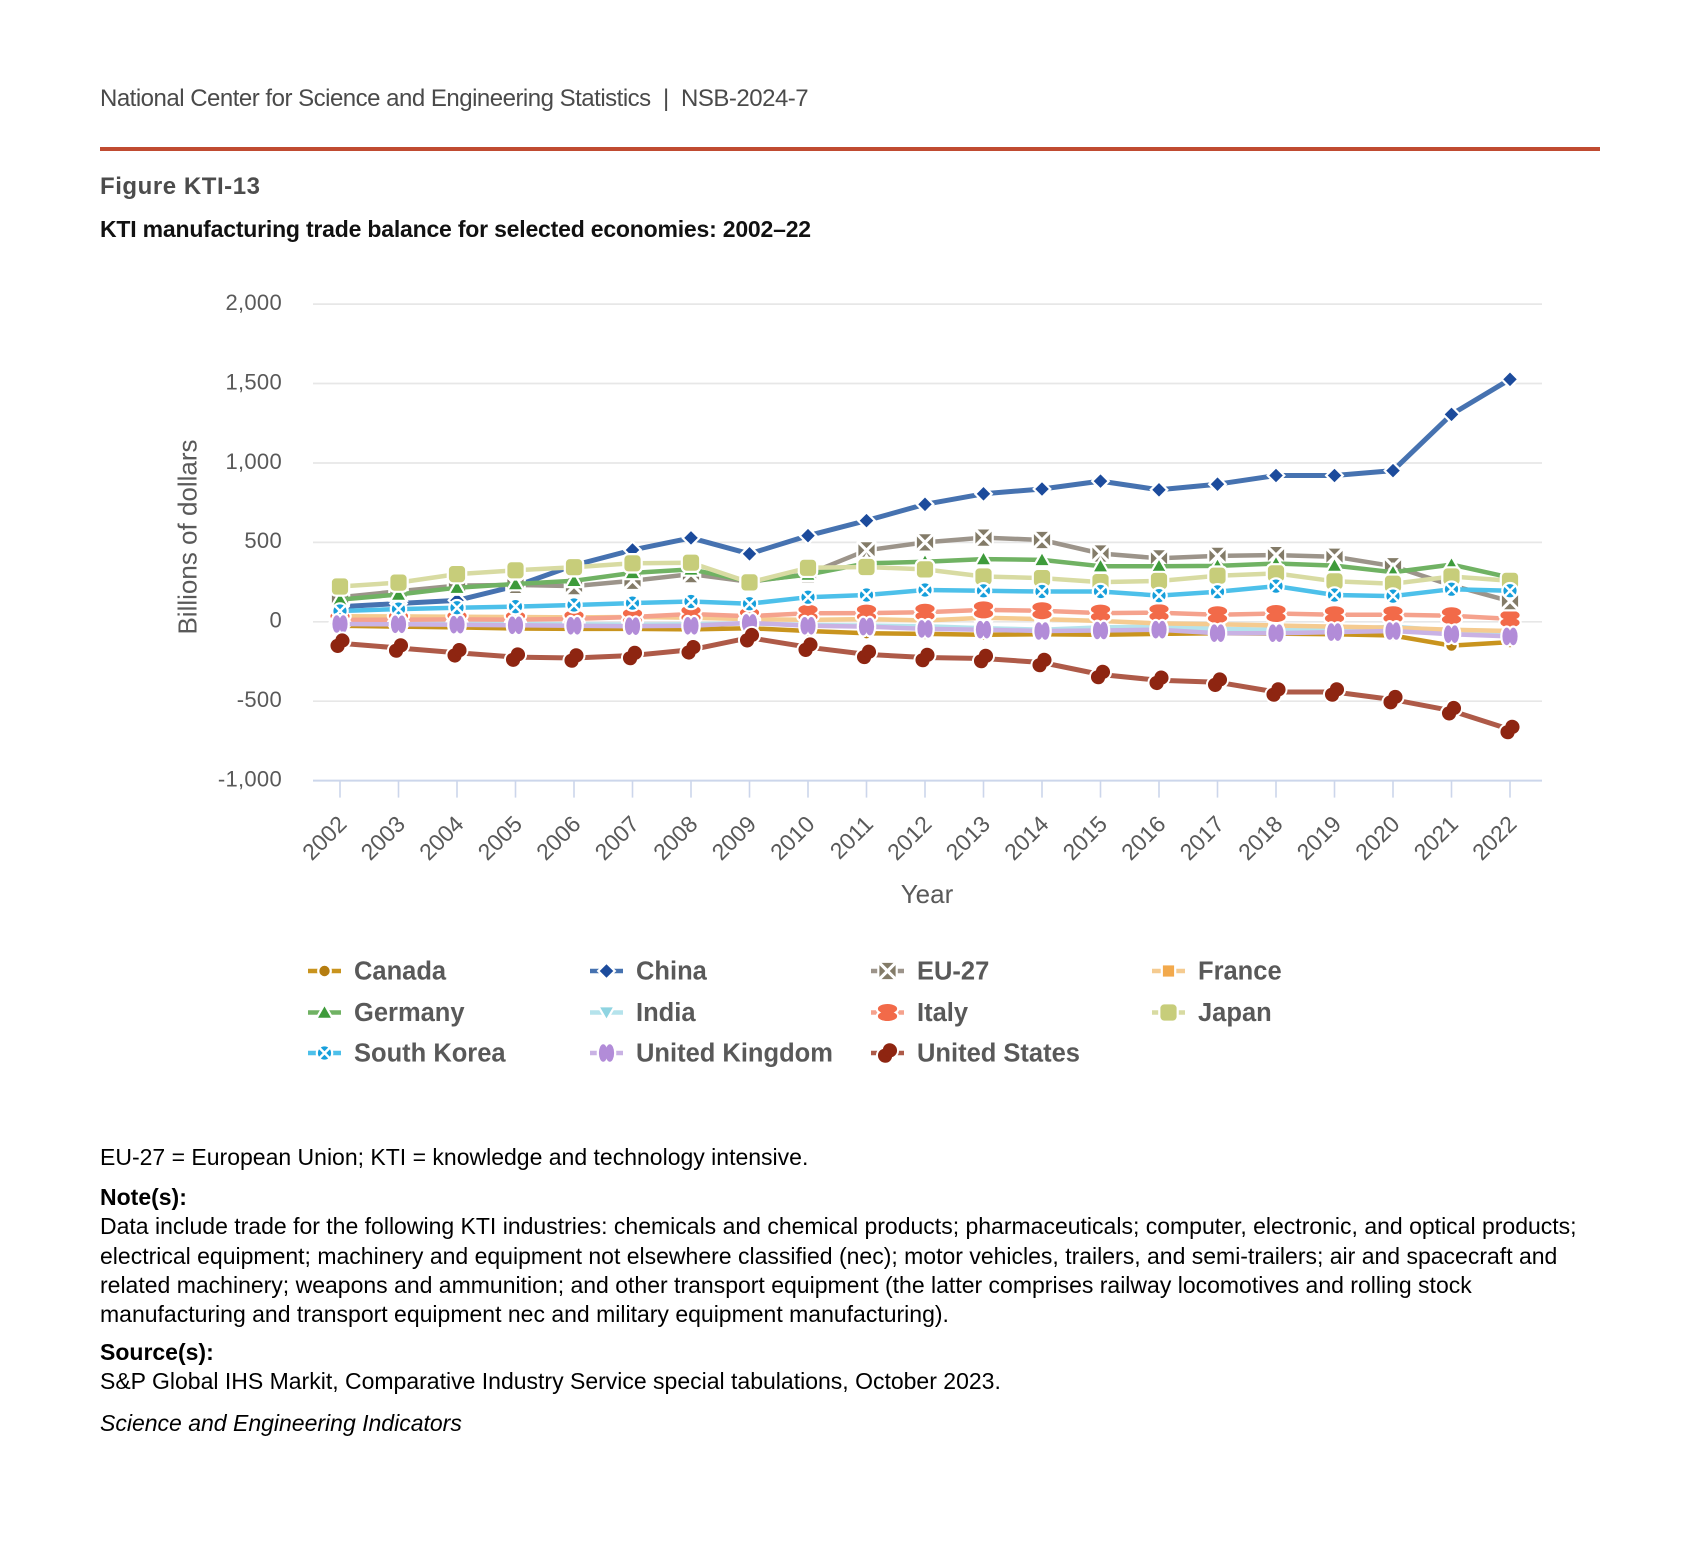 The height and width of the screenshot is (1556, 1699). I want to click on svg-text: EU-27, so click(953, 972).